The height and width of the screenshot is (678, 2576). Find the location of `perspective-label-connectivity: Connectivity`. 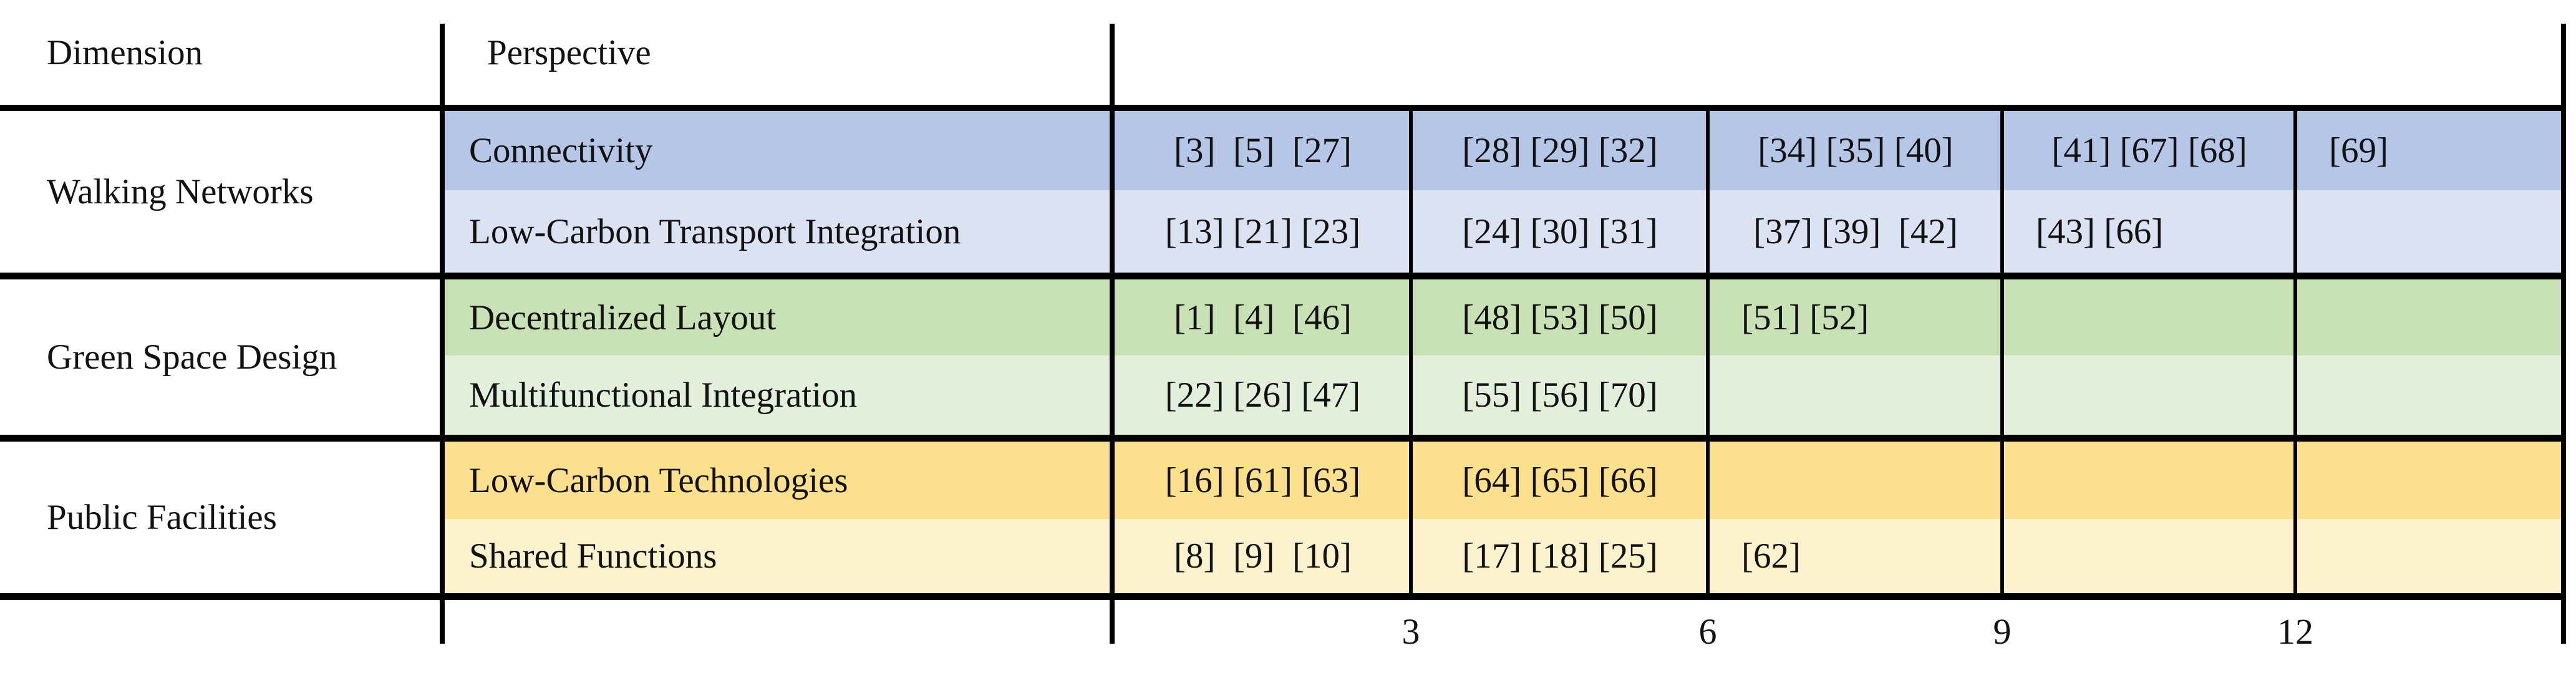

perspective-label-connectivity: Connectivity is located at coordinates (561, 150).